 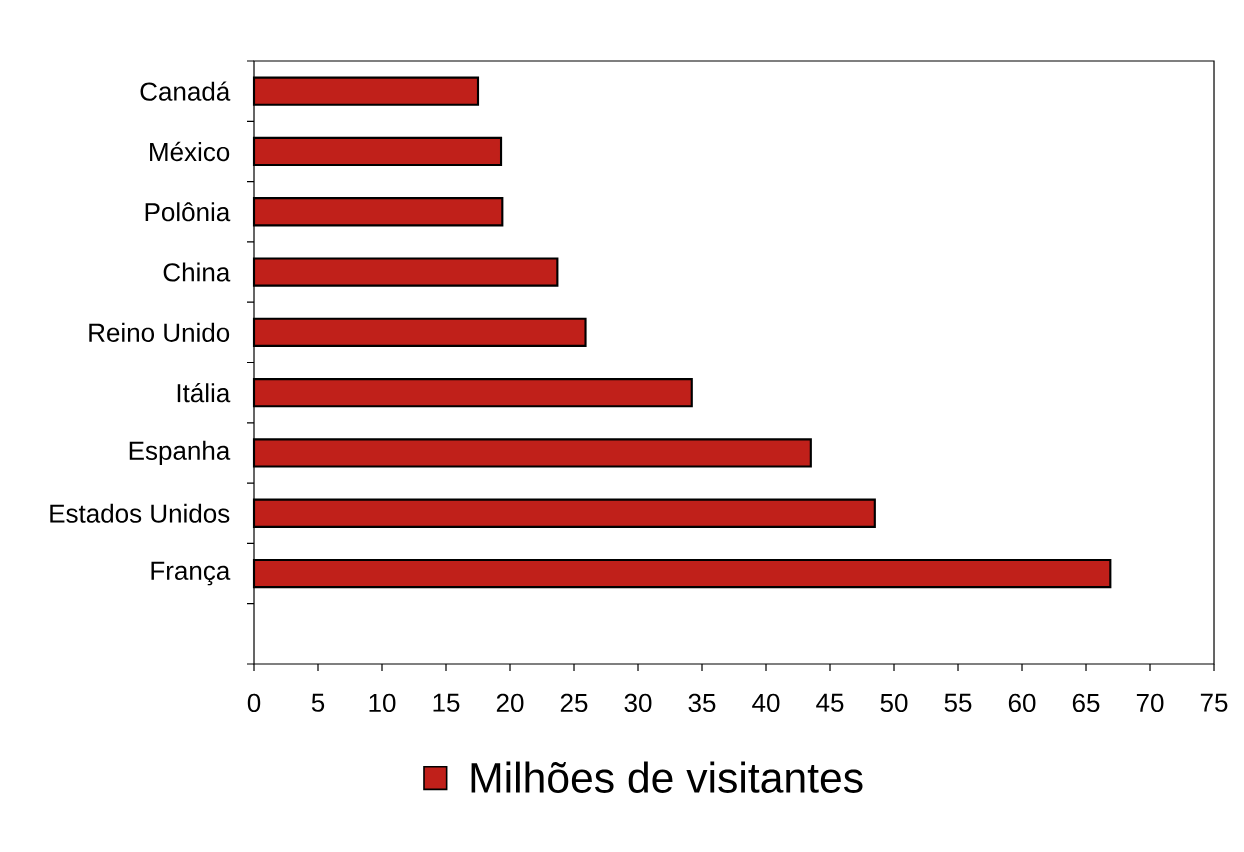 I want to click on y-tick-label: Itália, so click(x=204, y=392).